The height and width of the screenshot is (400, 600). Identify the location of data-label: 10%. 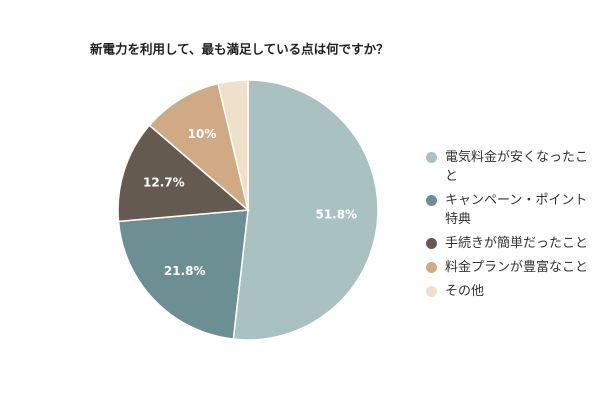
(202, 134).